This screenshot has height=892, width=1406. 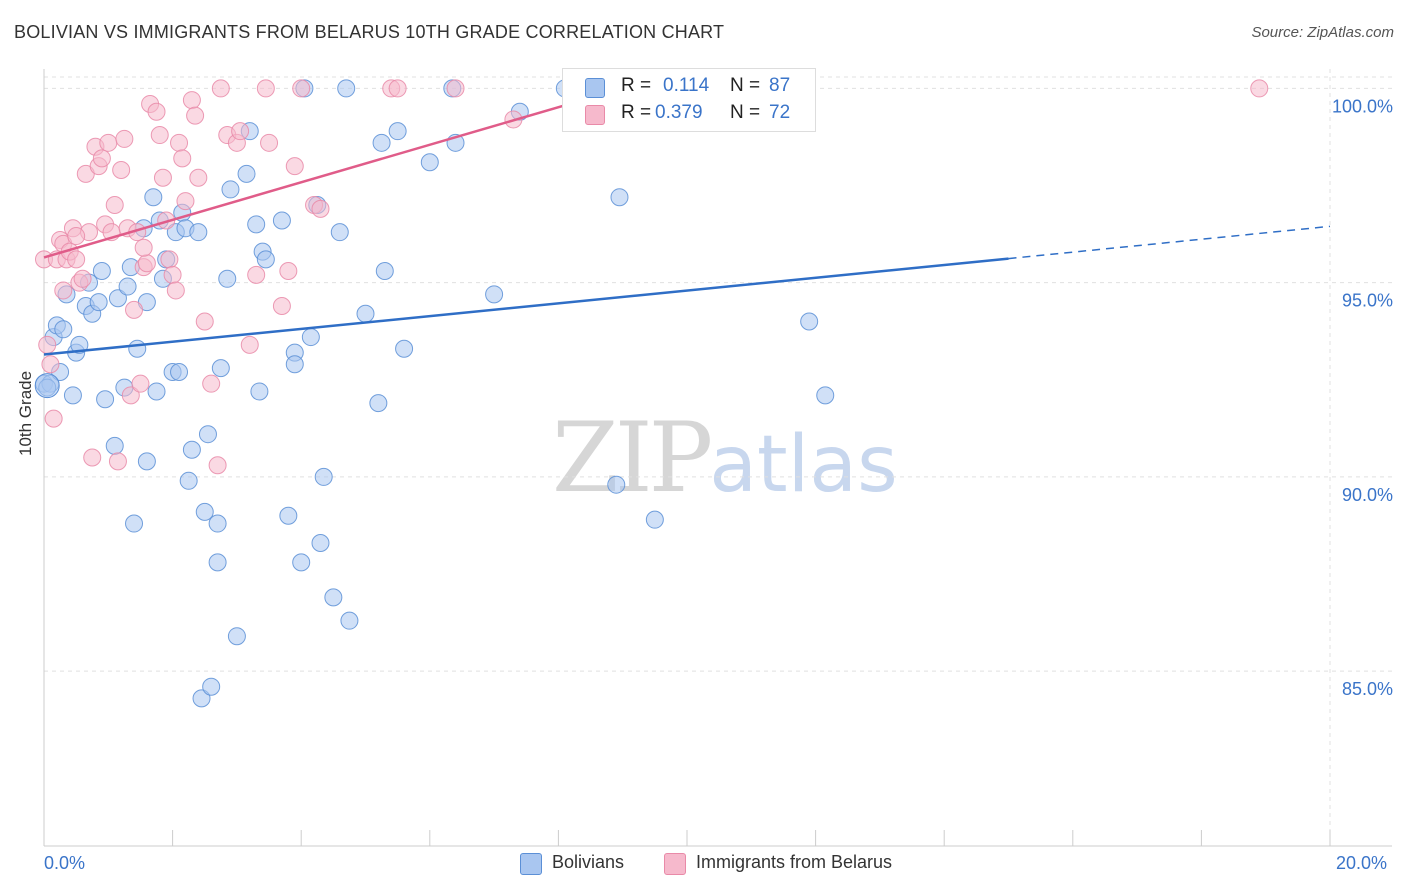 I want to click on watermark-atlas: atlas, so click(x=803, y=465).